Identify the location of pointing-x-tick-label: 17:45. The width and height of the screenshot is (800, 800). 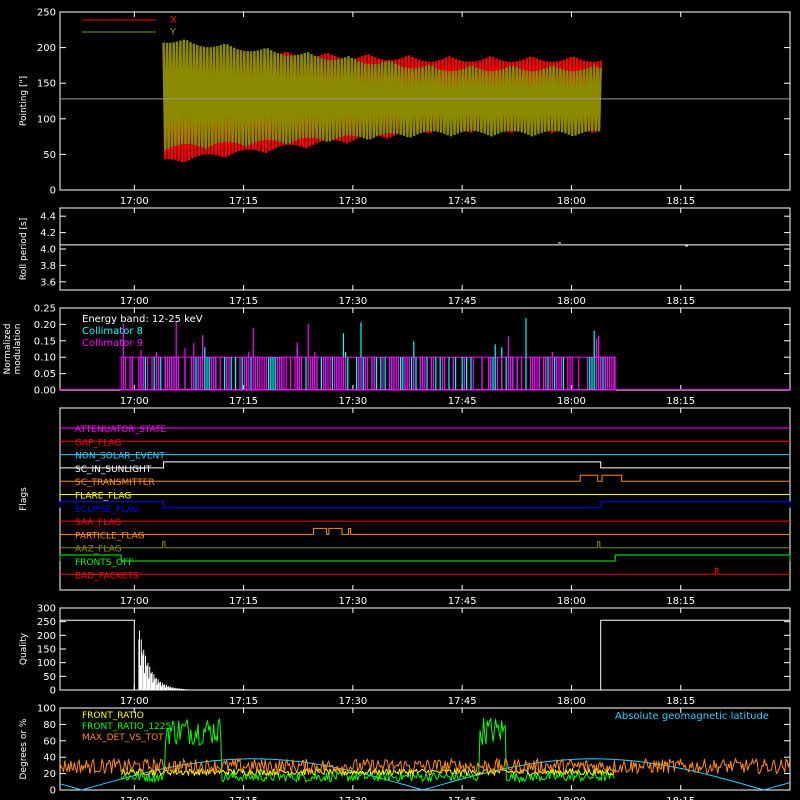
(462, 201).